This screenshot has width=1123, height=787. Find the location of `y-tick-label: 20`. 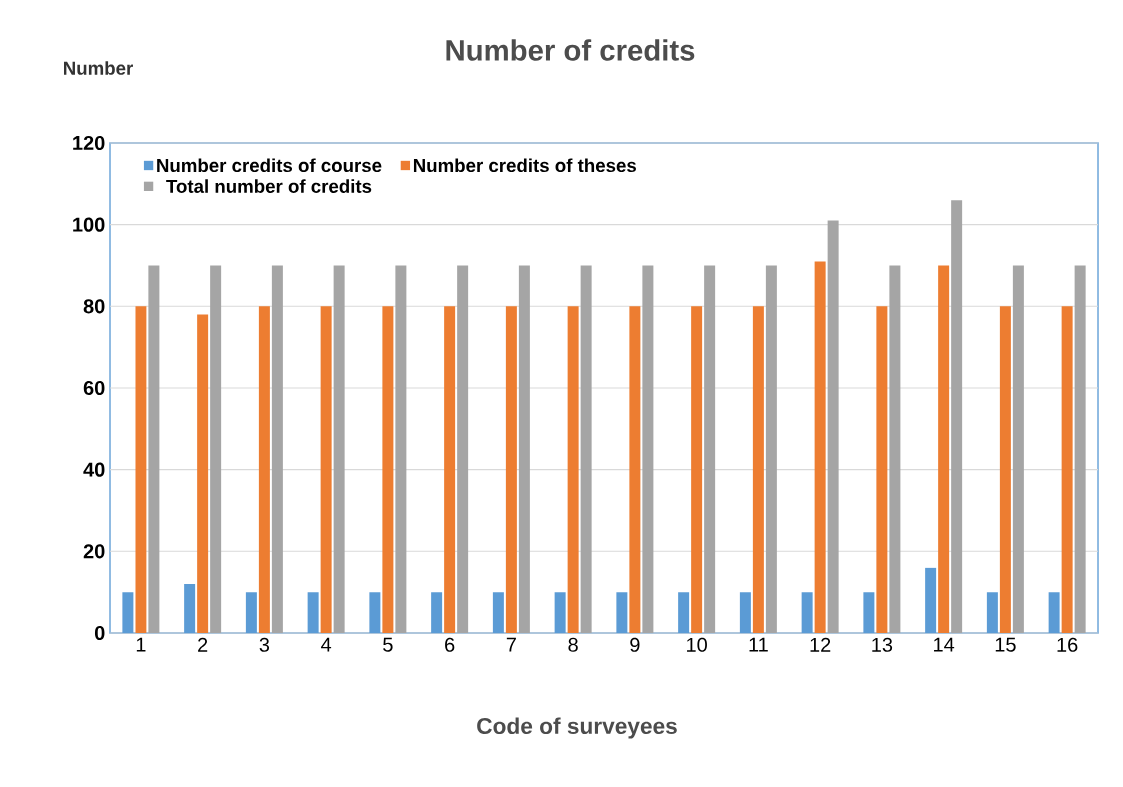

y-tick-label: 20 is located at coordinates (94, 551).